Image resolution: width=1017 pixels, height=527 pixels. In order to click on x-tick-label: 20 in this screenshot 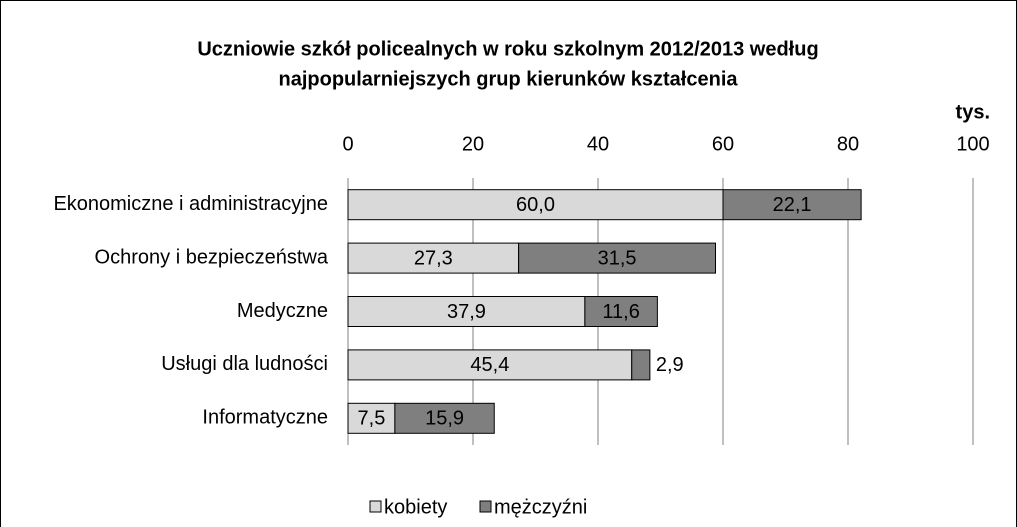, I will do `click(473, 144)`.